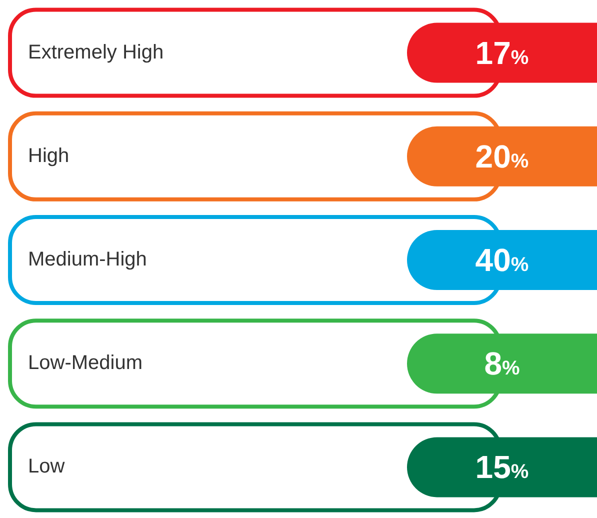 Image resolution: width=597 pixels, height=518 pixels. Describe the element at coordinates (502, 364) in the screenshot. I see `data-label: 8%` at that location.